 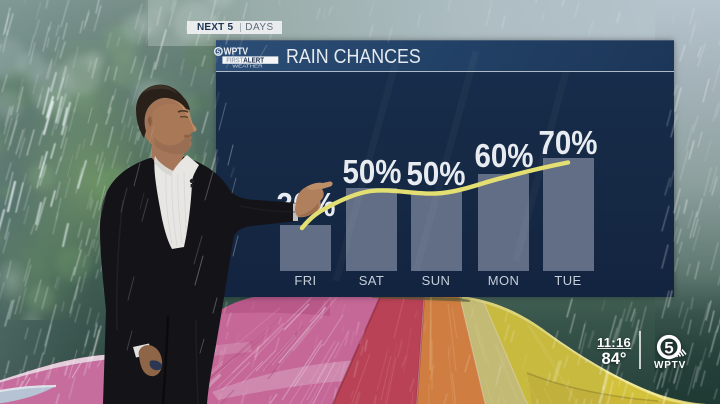 What do you see at coordinates (253, 61) in the screenshot?
I see `svg-text: ALERT` at bounding box center [253, 61].